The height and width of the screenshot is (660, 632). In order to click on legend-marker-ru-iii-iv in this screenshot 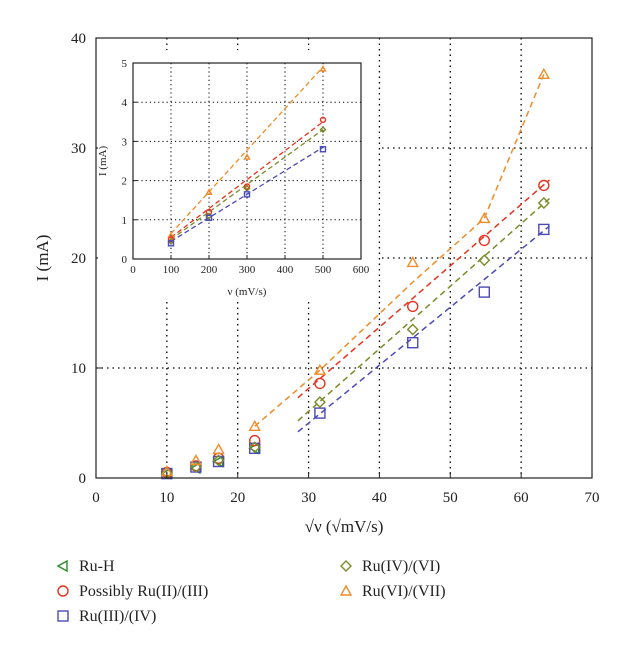, I will do `click(63, 616)`.